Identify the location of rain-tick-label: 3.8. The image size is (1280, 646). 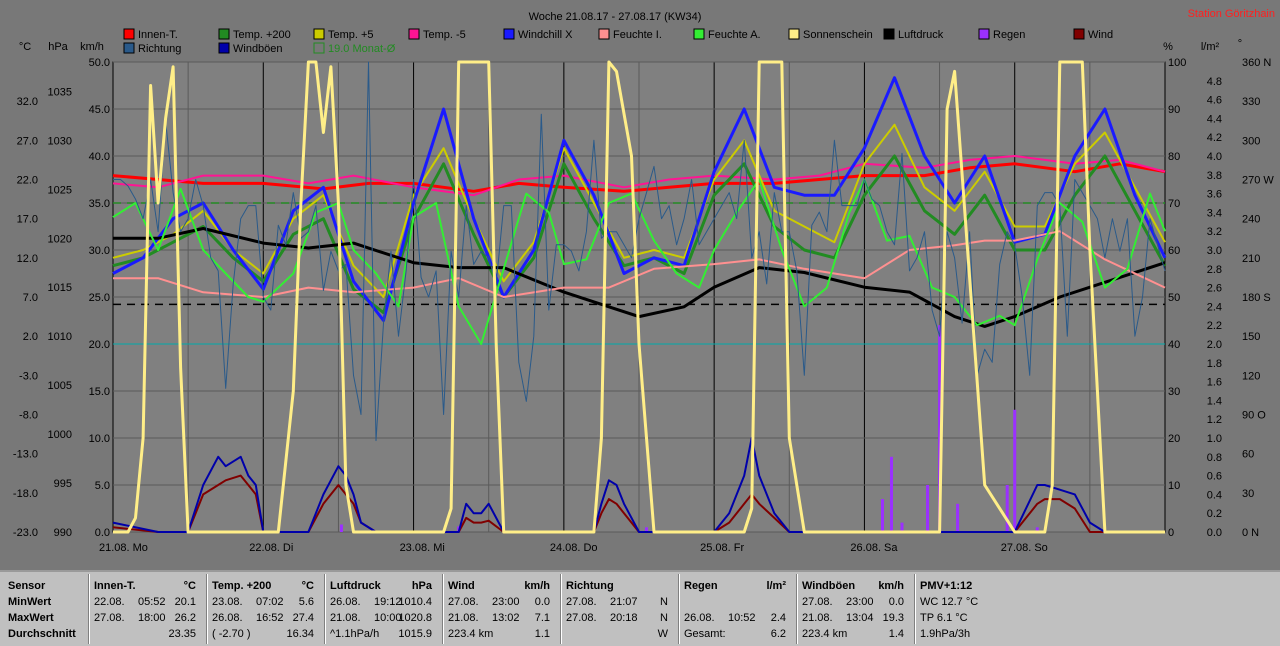
(1214, 176).